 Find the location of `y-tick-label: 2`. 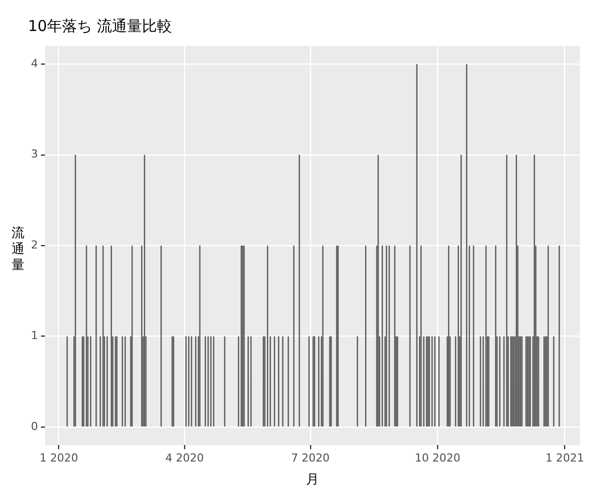

y-tick-label: 2 is located at coordinates (34, 245).